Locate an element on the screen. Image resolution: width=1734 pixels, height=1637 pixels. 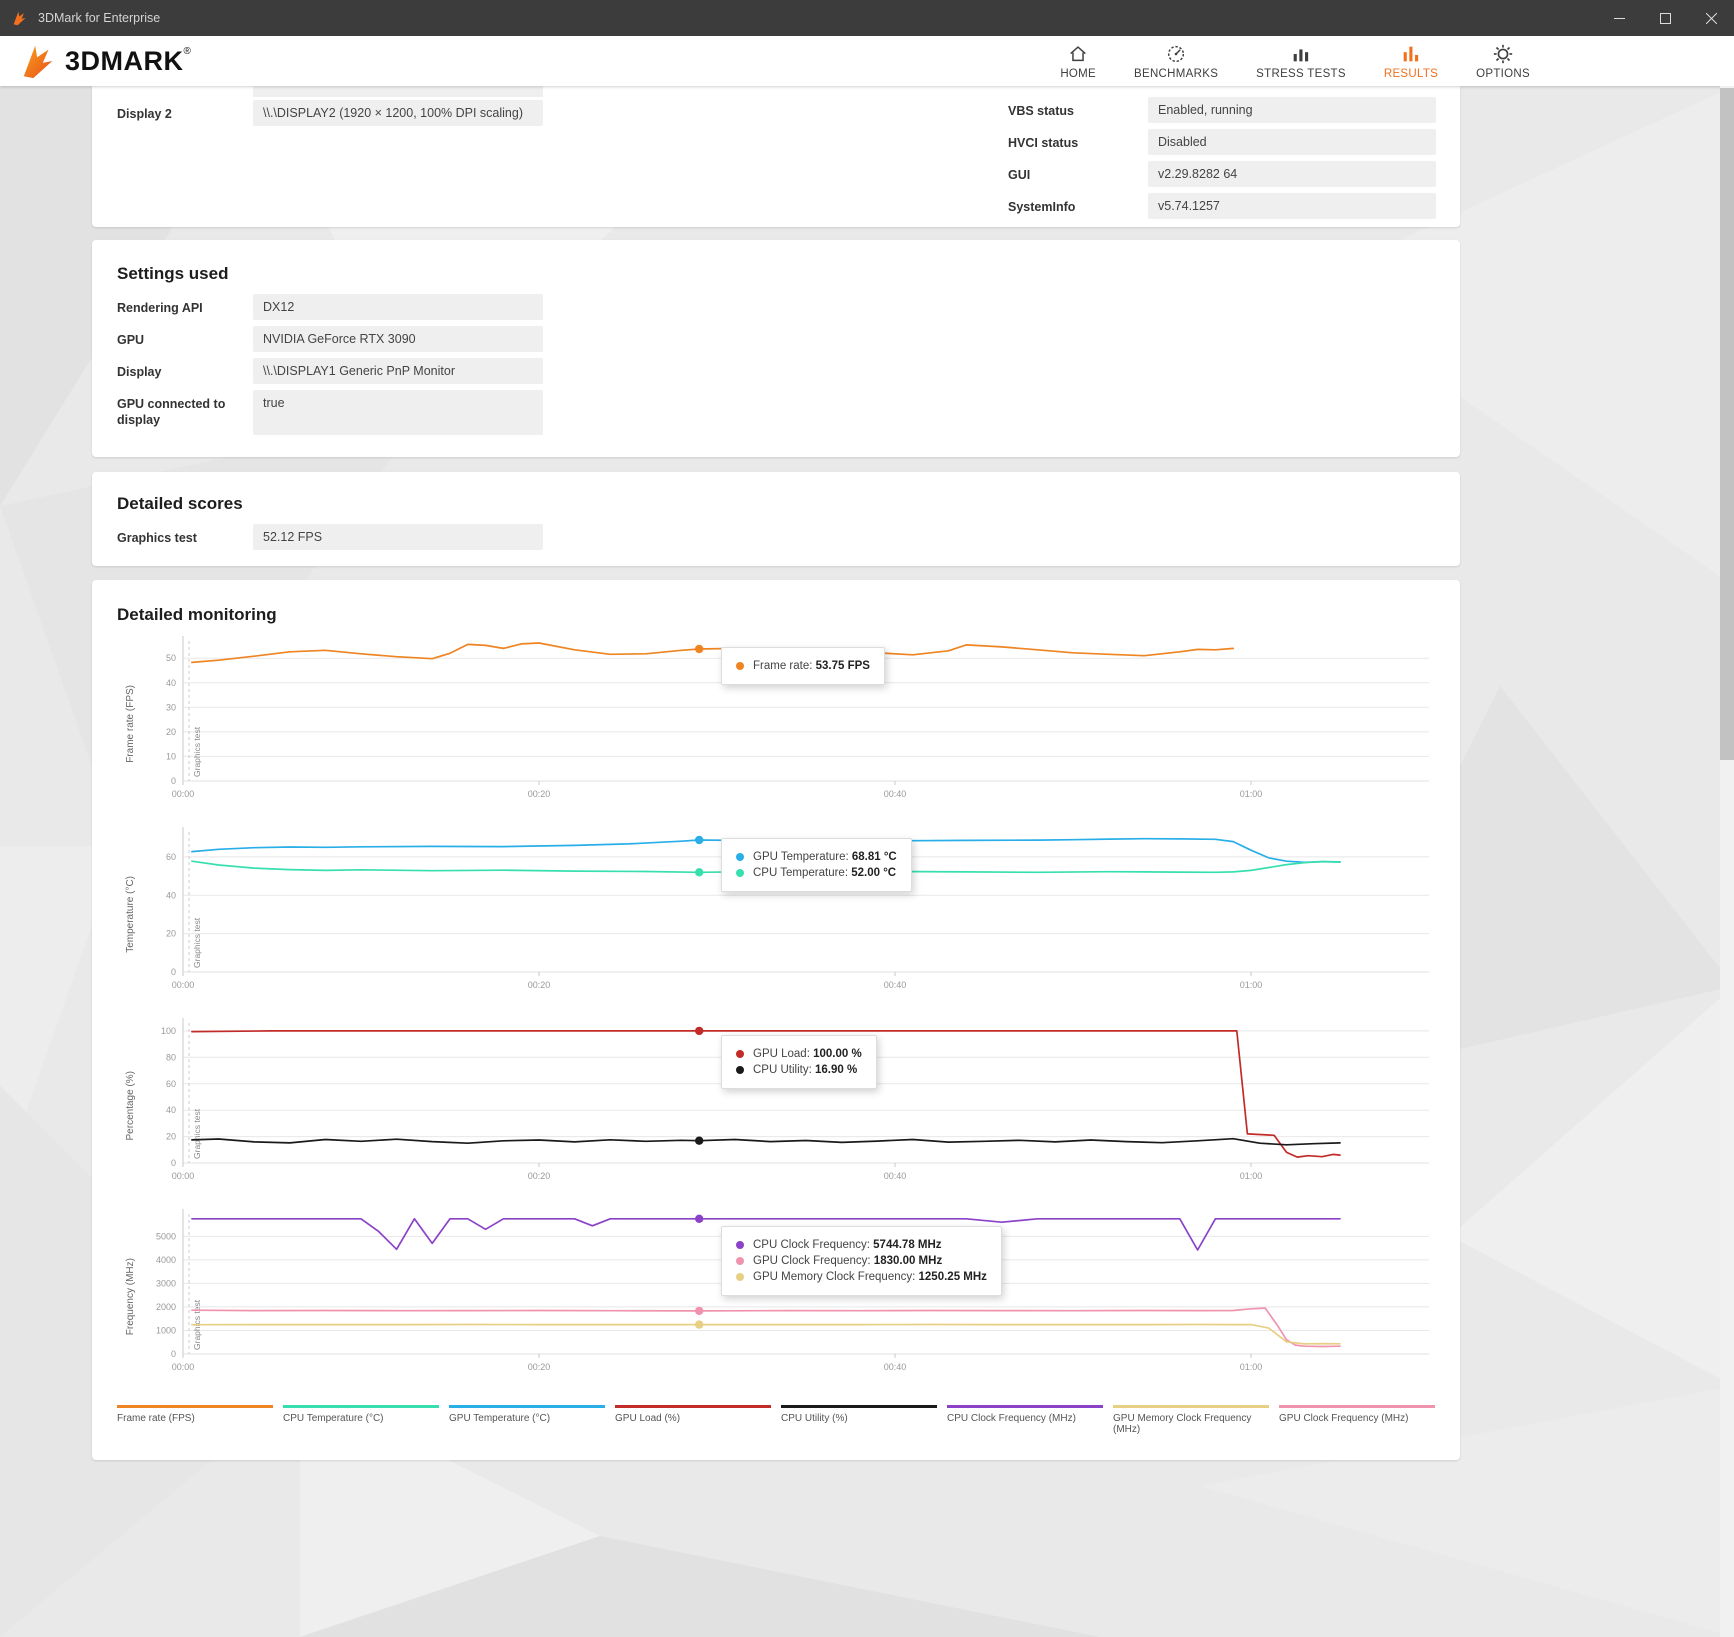
svg-text: 10 is located at coordinates (171, 756).